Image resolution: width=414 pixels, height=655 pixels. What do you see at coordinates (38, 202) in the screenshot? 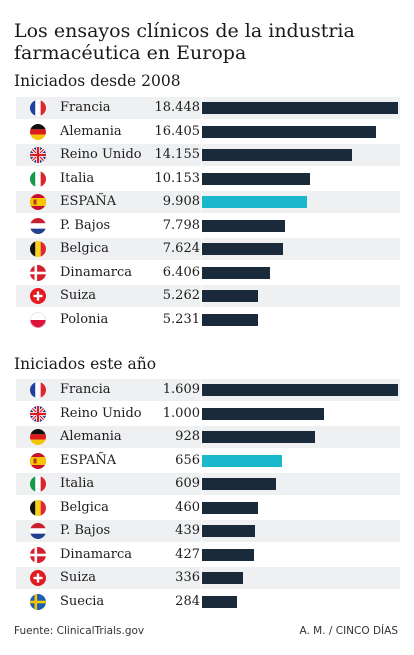
I see `flag-spain-icon` at bounding box center [38, 202].